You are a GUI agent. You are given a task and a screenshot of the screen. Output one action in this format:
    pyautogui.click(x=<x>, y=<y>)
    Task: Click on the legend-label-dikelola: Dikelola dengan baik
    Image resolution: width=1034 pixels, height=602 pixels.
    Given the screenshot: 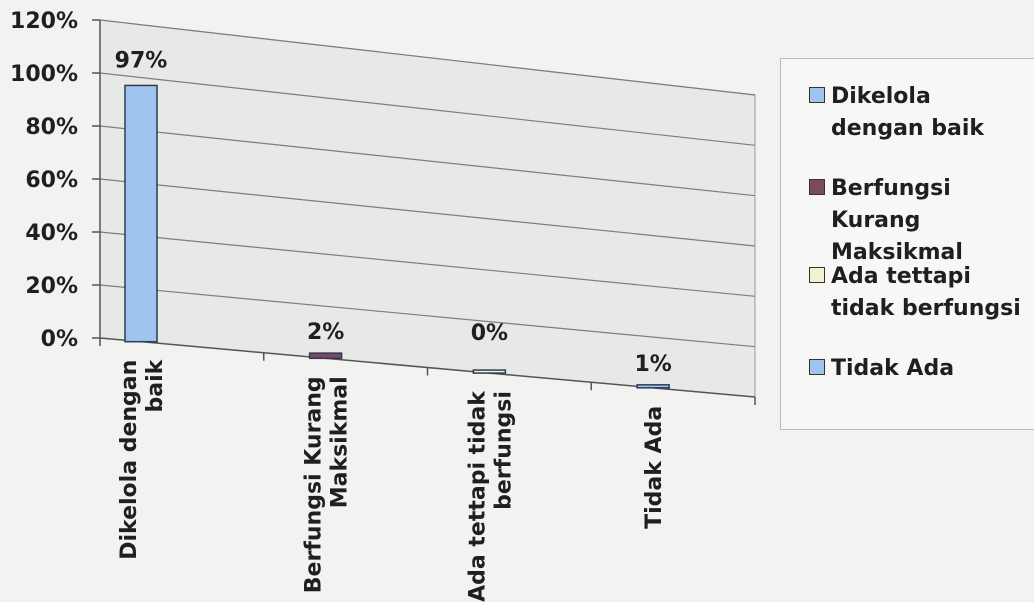 What is the action you would take?
    pyautogui.click(x=908, y=112)
    